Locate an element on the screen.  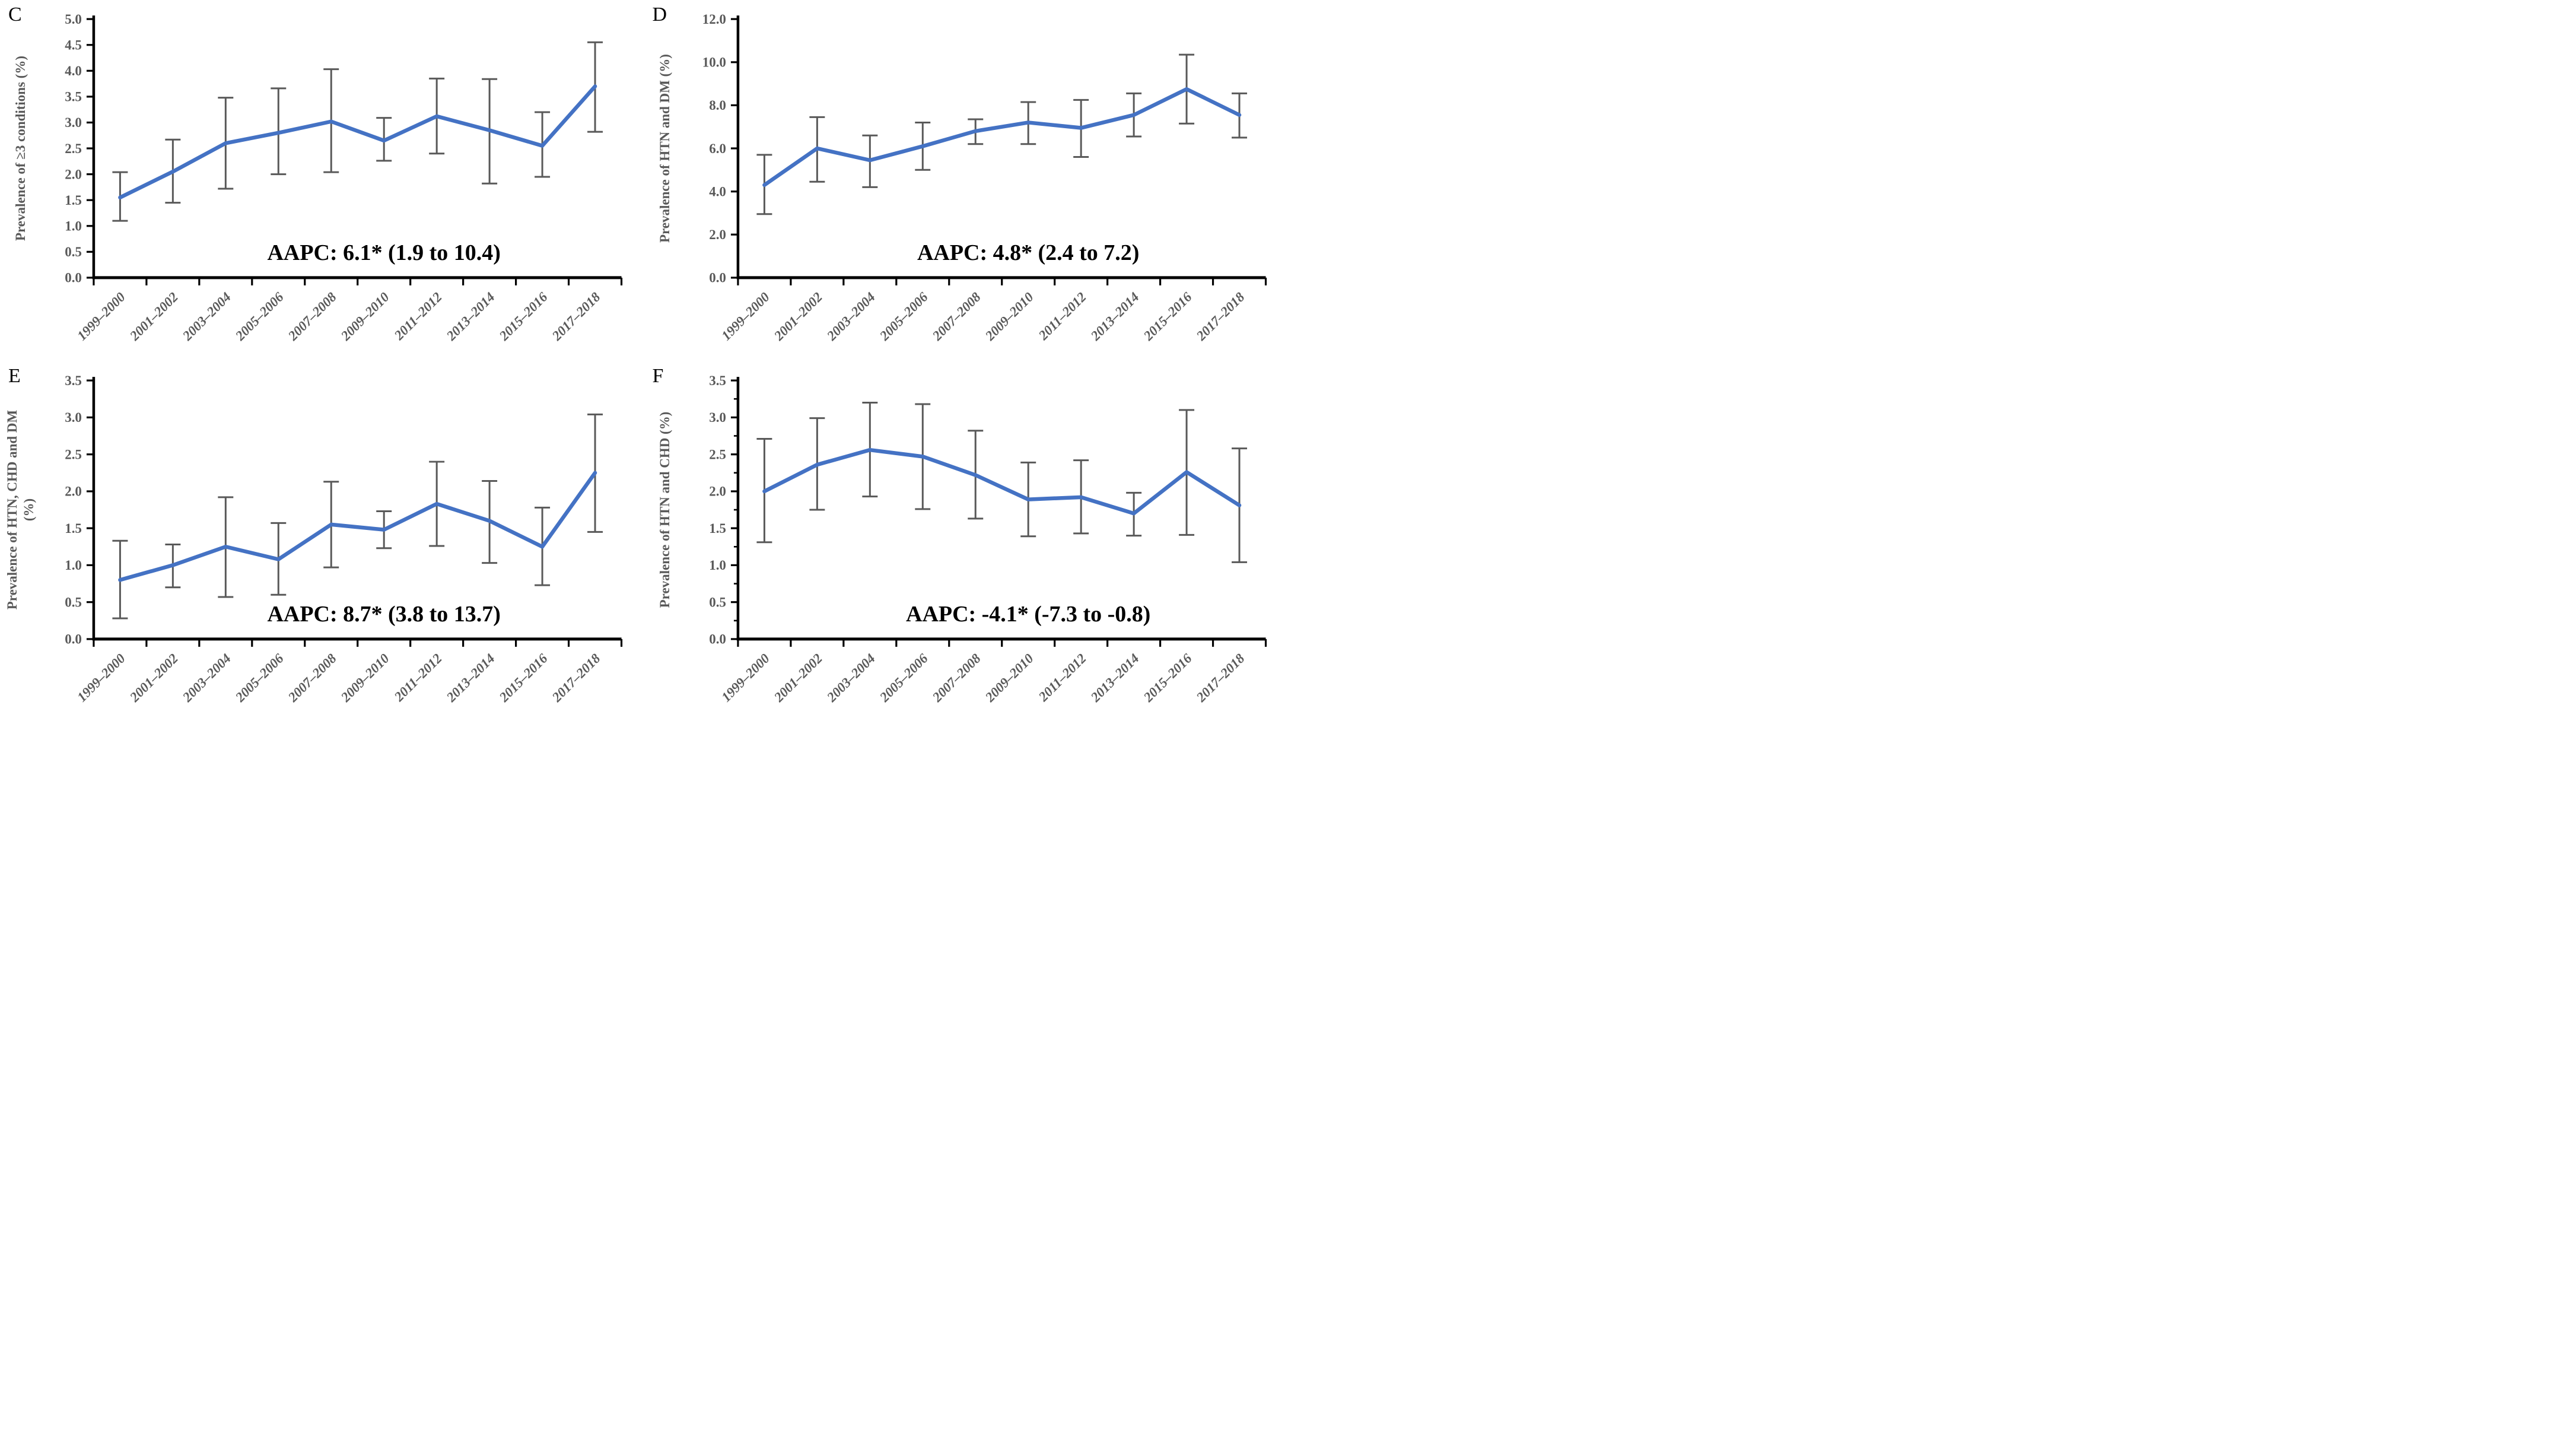
svg-text: 10.0 is located at coordinates (714, 62).